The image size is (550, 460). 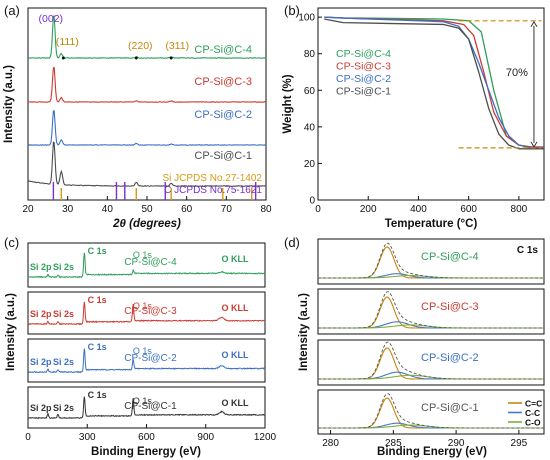 I want to click on xps-survey-subplot-cp-si-c-1: Si 2p Si 2s C 1s O 1s O KLL CP-Si@C-1, so click(x=146, y=407).